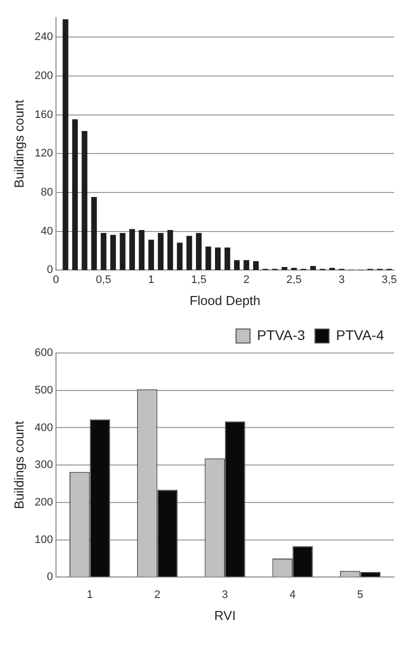 The image size is (419, 645). Describe the element at coordinates (43, 465) in the screenshot. I see `y-tick-label: 300` at that location.